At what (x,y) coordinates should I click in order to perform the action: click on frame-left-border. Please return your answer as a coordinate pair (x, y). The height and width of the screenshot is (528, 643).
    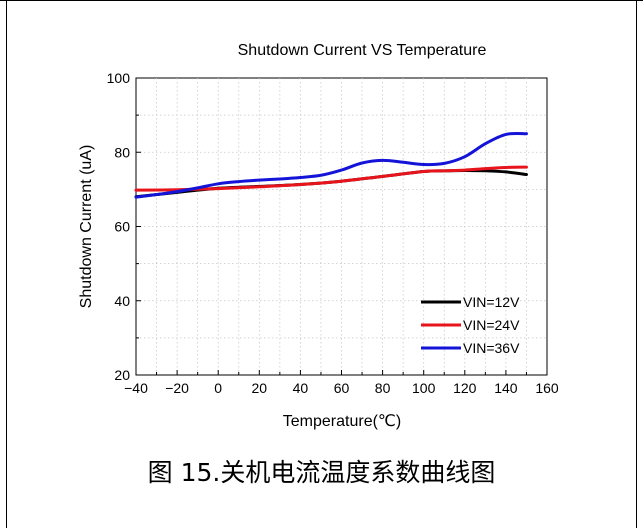
    Looking at the image, I should click on (6, 264).